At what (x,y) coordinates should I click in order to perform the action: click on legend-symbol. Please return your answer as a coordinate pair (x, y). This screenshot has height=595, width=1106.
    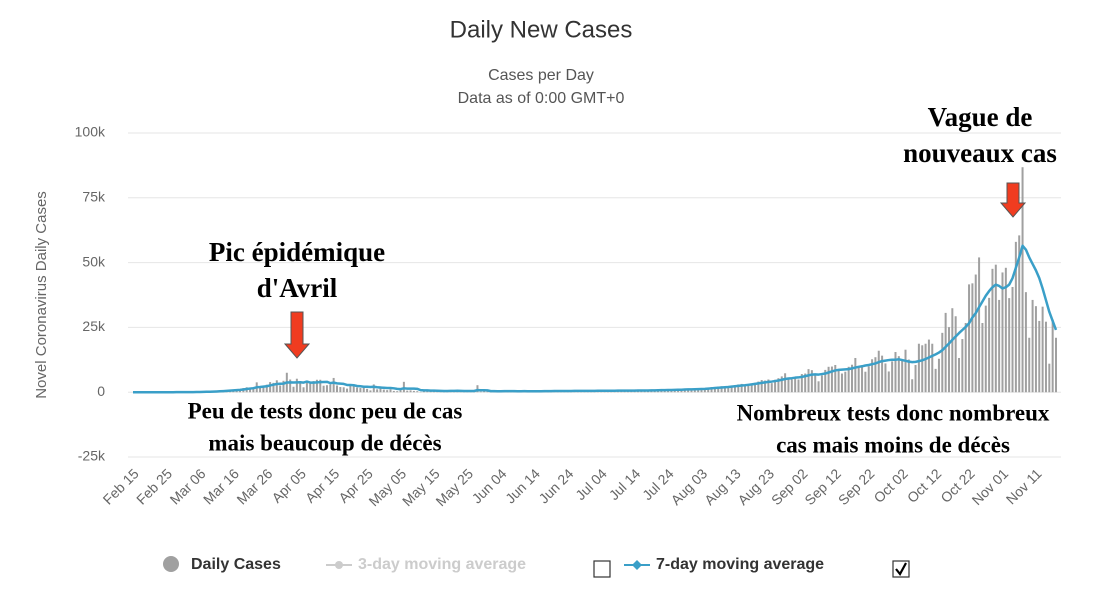
    Looking at the image, I should click on (637, 565).